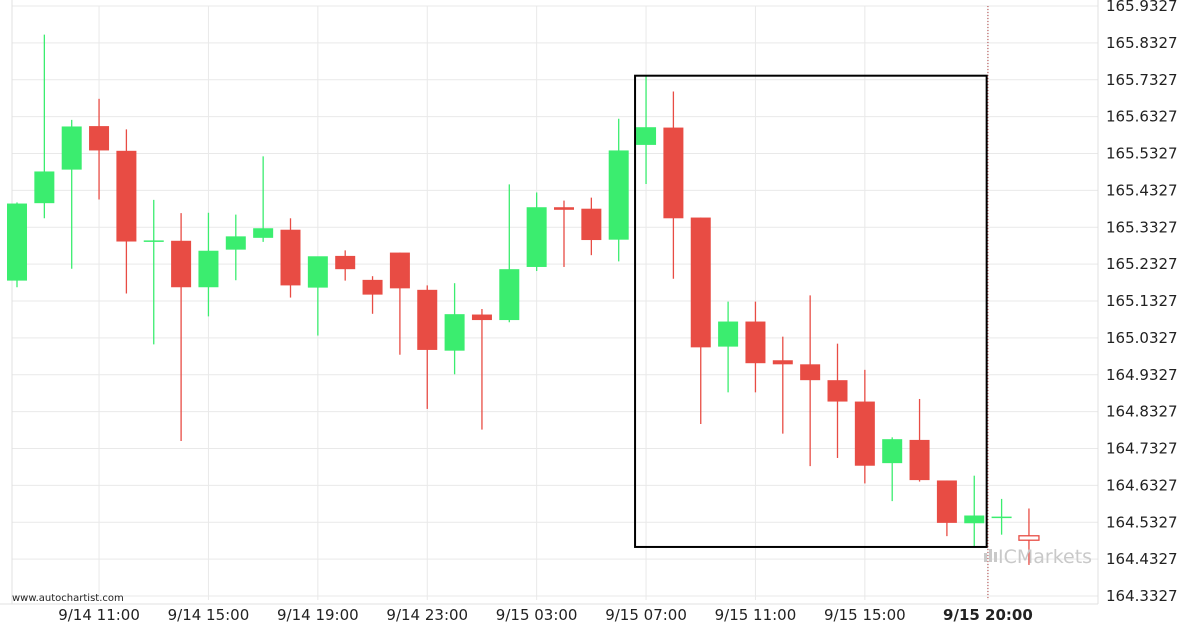 The image size is (1200, 630). I want to click on x-tick-label: 9/15 11:00, so click(756, 615).